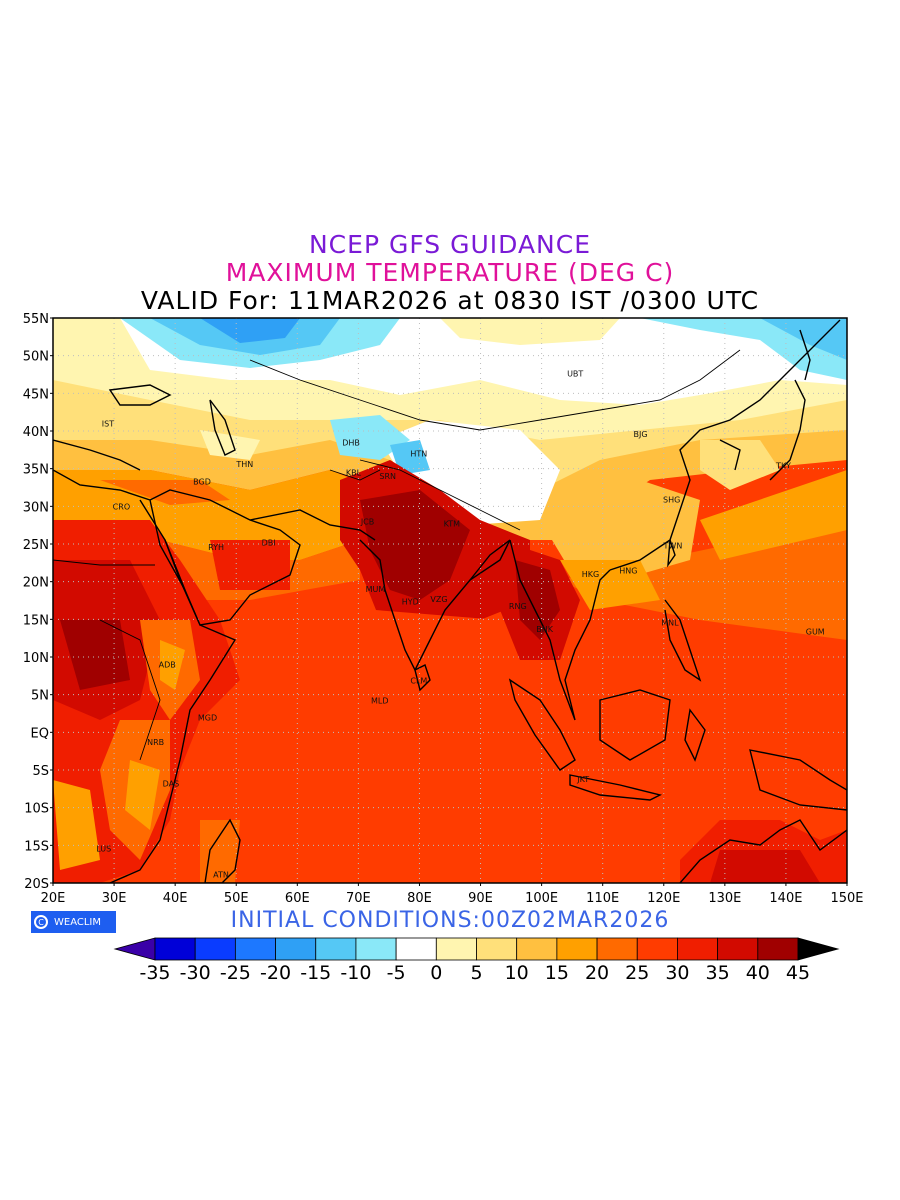 This screenshot has width=900, height=1200. I want to click on city-label-ist: IST, so click(108, 423).